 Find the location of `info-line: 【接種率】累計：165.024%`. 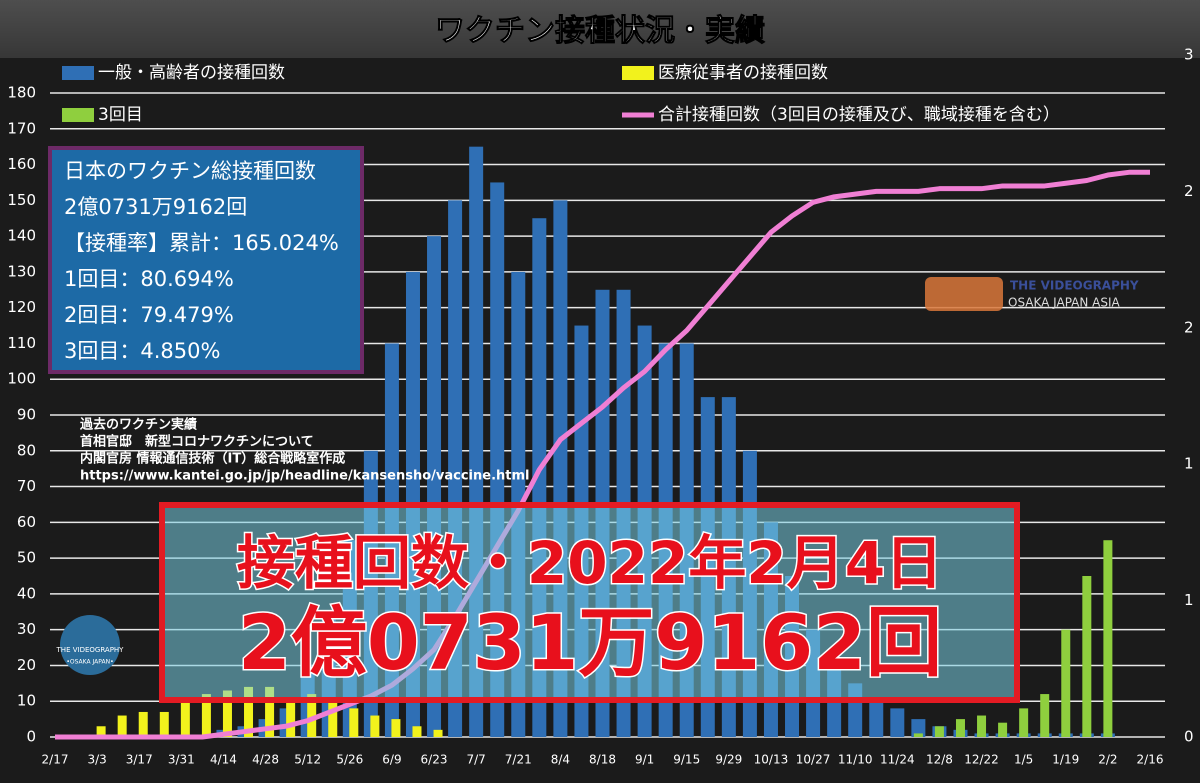

info-line: 【接種率】累計：165.024% is located at coordinates (201, 243).